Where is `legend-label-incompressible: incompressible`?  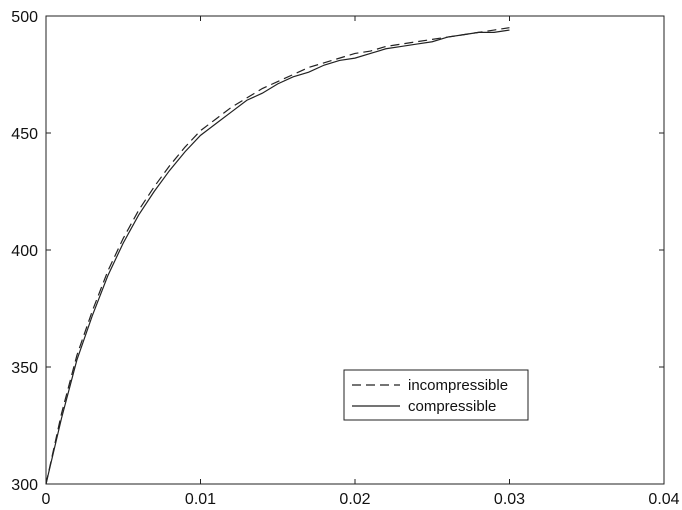
legend-label-incompressible: incompressible is located at coordinates (458, 385).